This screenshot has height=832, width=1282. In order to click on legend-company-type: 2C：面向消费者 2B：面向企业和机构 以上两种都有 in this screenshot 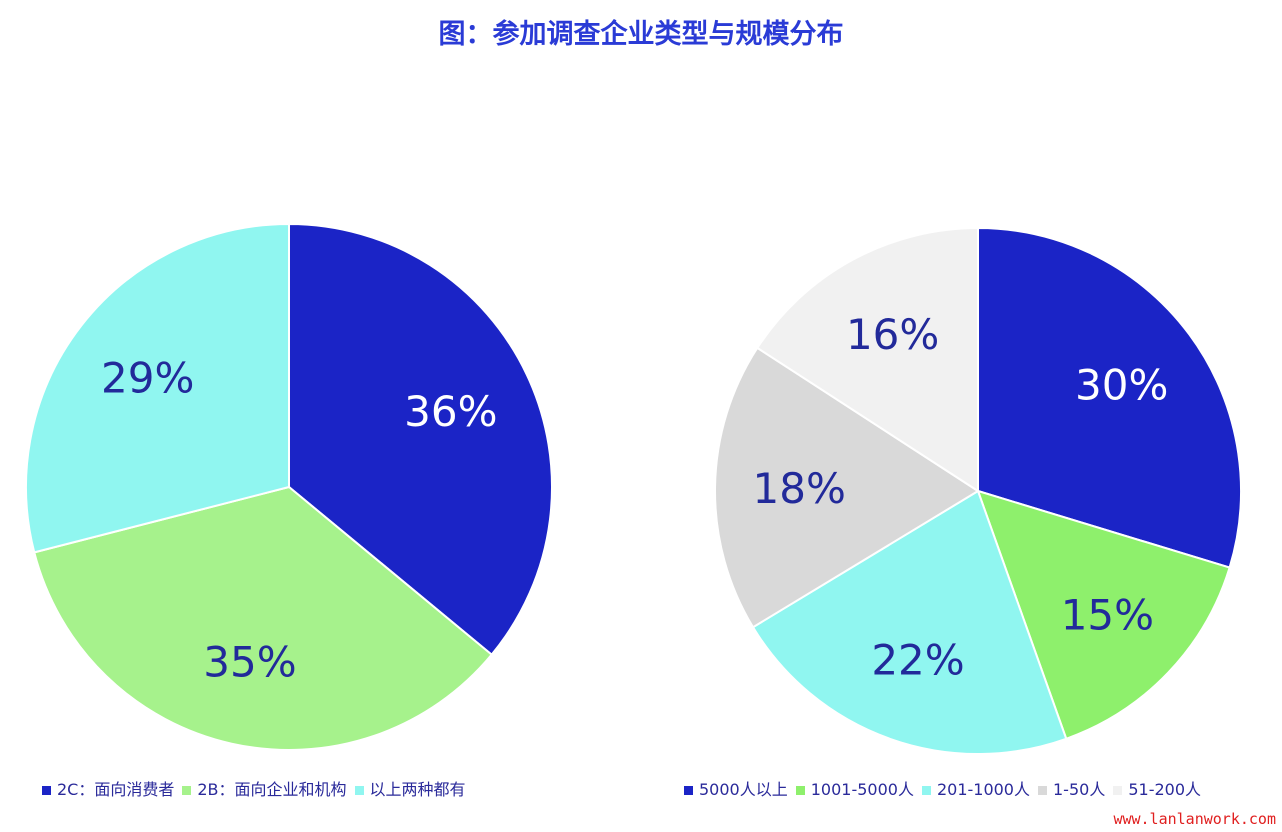, I will do `click(254, 790)`.